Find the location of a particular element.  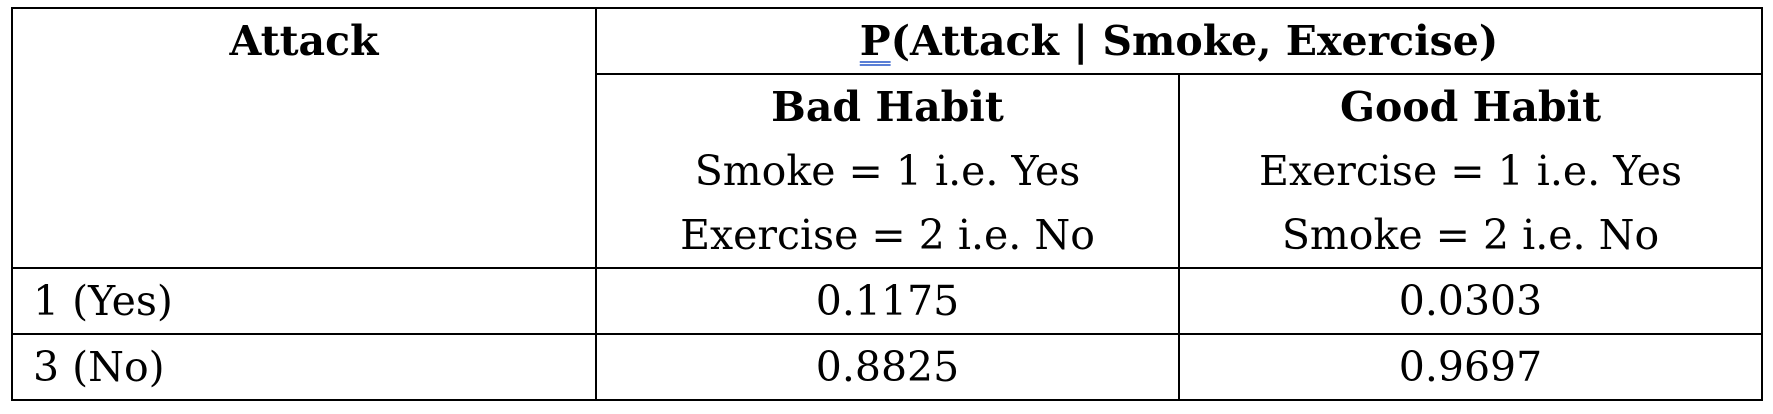

conditional-probability-header-cell: P(Attack | Smoke, Exercise) is located at coordinates (1179, 41).